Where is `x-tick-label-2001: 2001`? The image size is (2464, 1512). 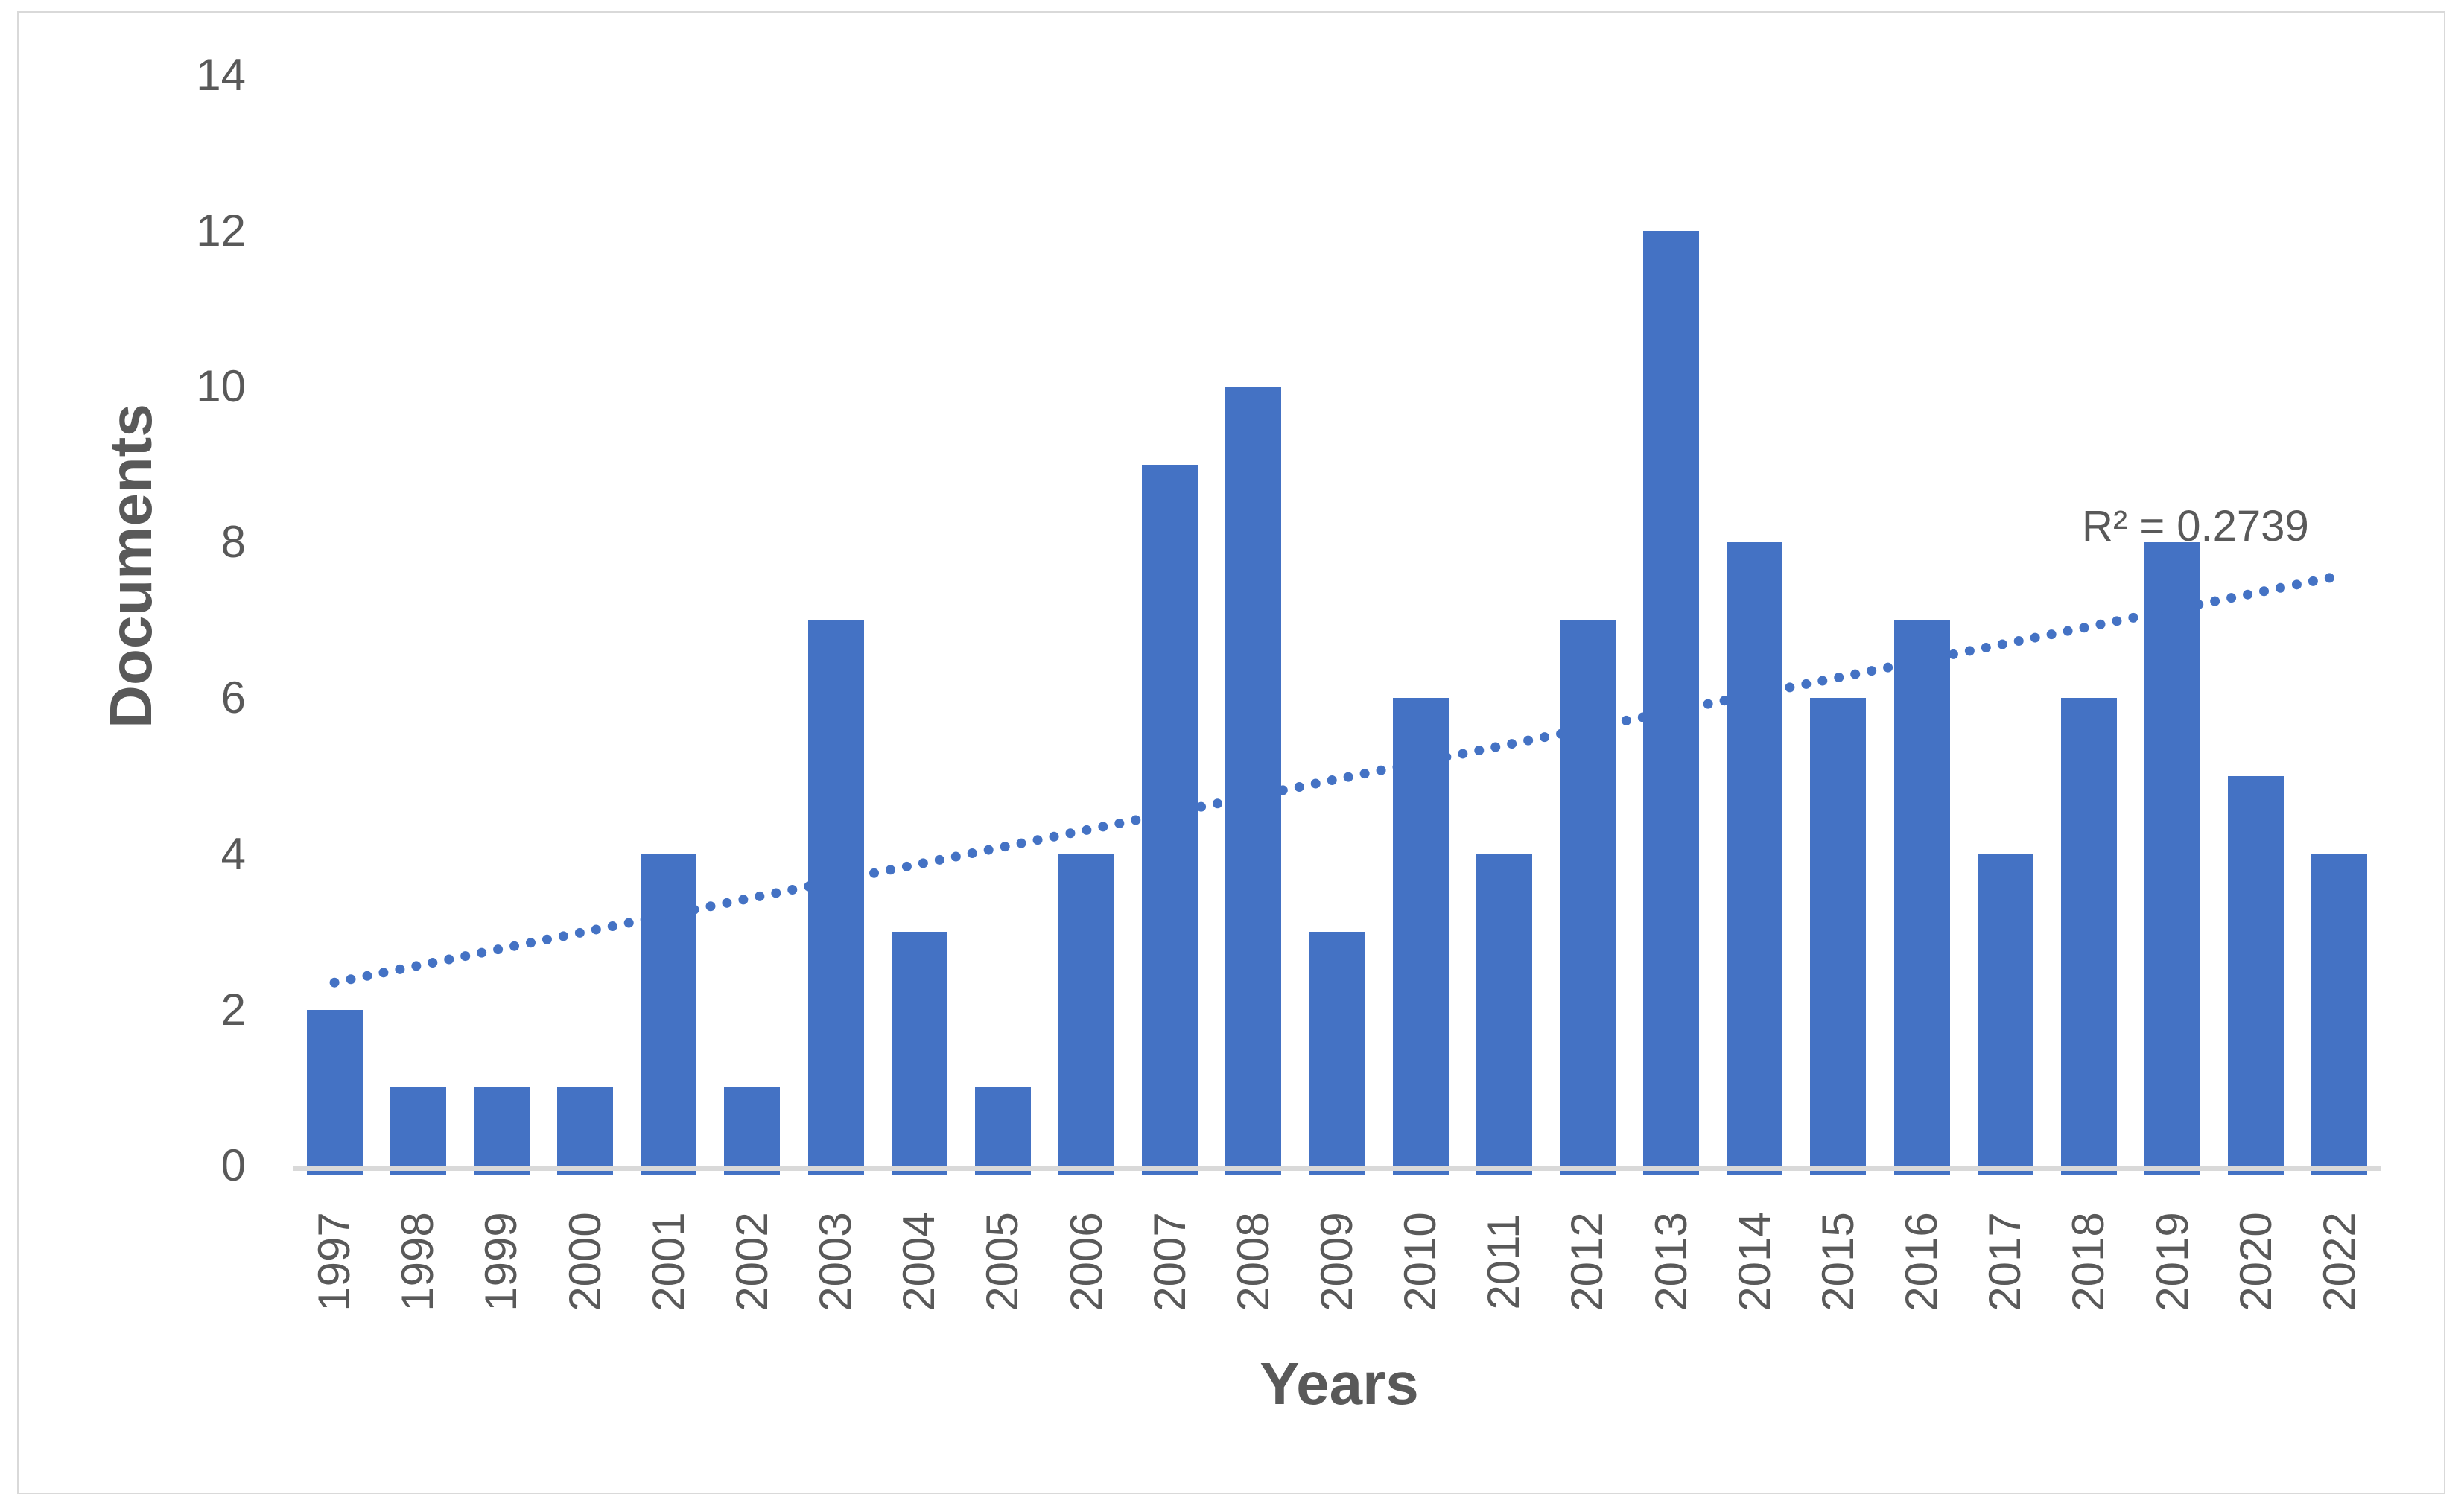 x-tick-label-2001: 2001 is located at coordinates (668, 1262).